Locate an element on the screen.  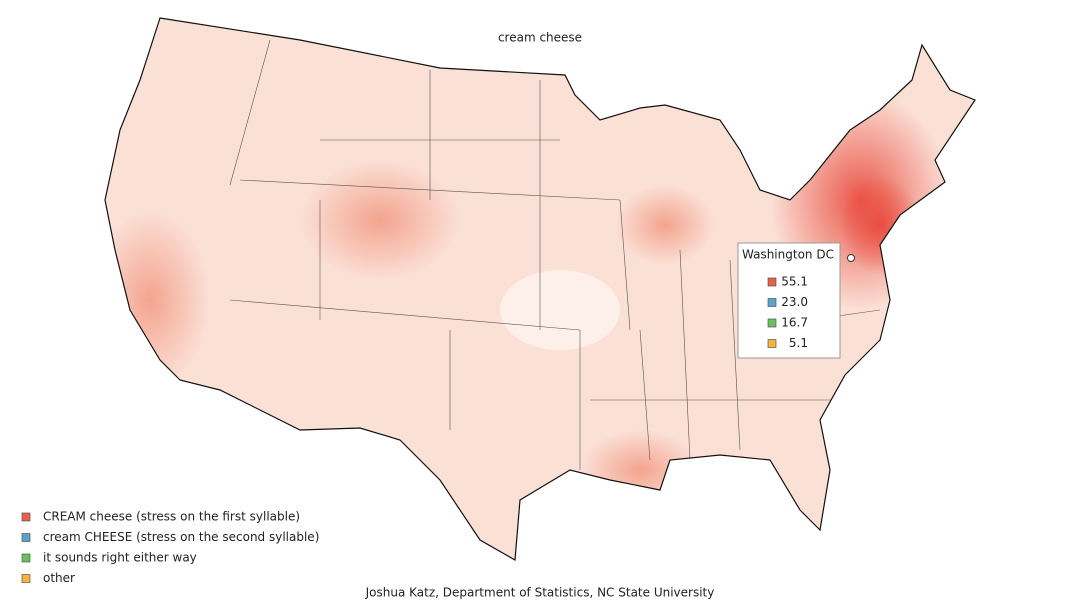
map-title: cream cheese is located at coordinates (540, 38).